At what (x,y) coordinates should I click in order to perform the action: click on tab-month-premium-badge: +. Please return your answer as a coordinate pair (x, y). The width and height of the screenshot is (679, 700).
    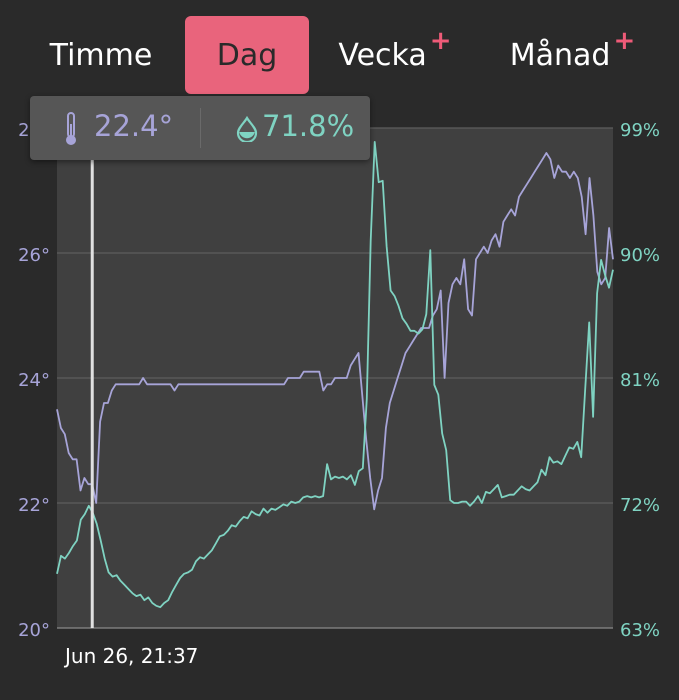
    Looking at the image, I should click on (624, 41).